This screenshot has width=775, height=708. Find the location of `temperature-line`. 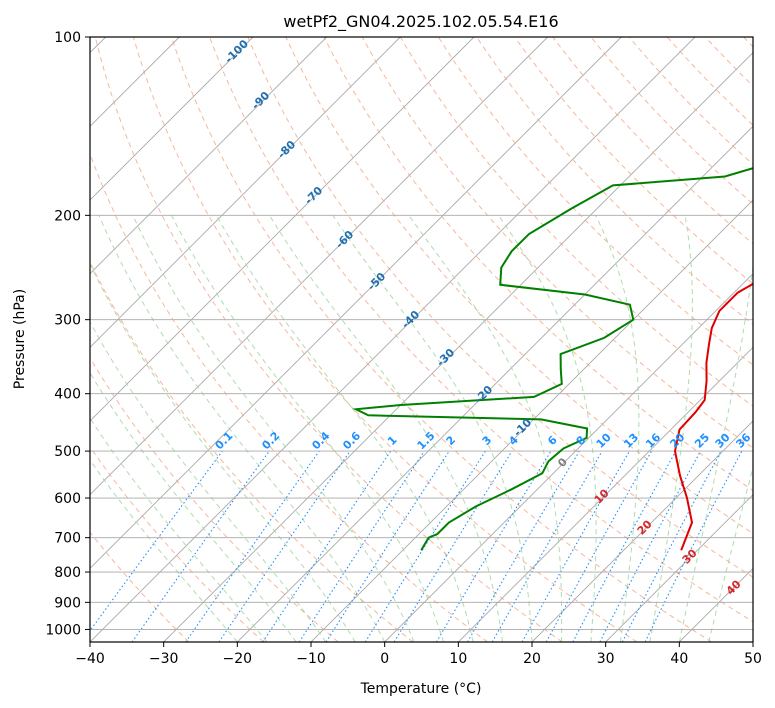

temperature-line is located at coordinates (713, 416).